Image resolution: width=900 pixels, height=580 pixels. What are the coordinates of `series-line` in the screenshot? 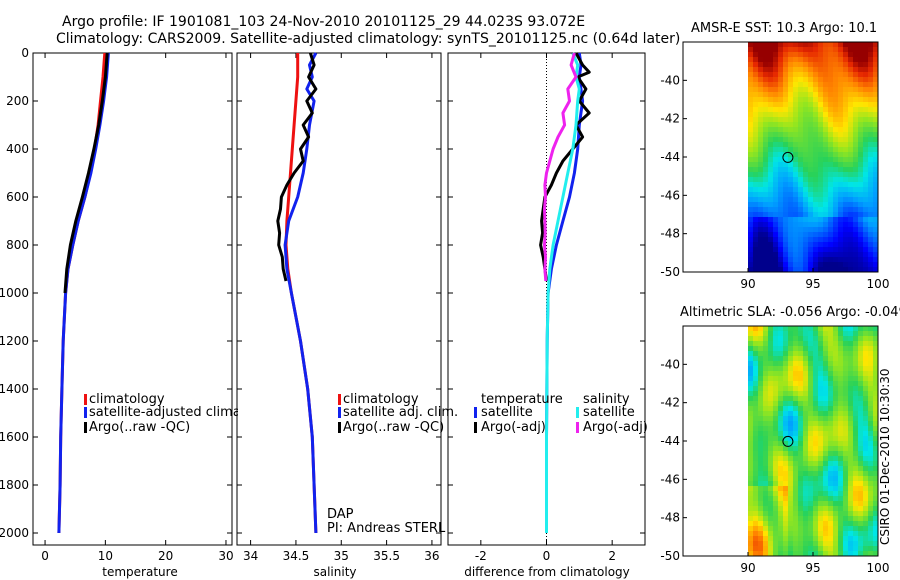 It's located at (565, 167).